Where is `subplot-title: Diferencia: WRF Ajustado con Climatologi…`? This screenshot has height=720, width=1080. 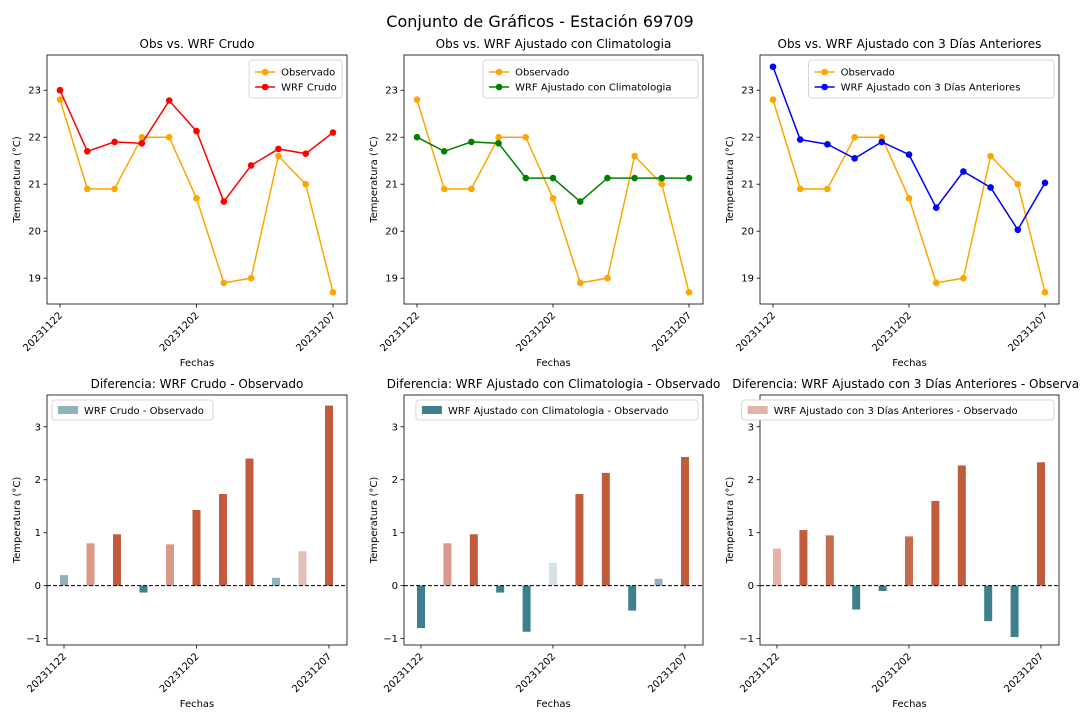
subplot-title: Diferencia: WRF Ajustado con Climatologi… is located at coordinates (554, 384).